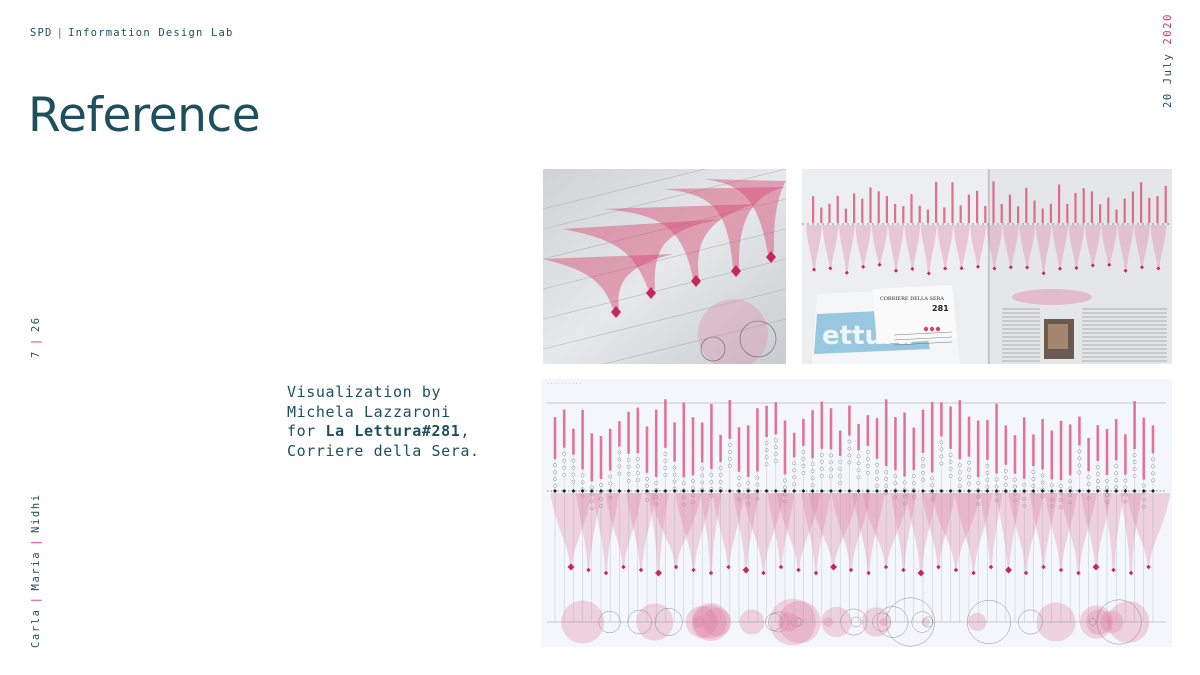  I want to click on caption-prefix: for, so click(306, 431).